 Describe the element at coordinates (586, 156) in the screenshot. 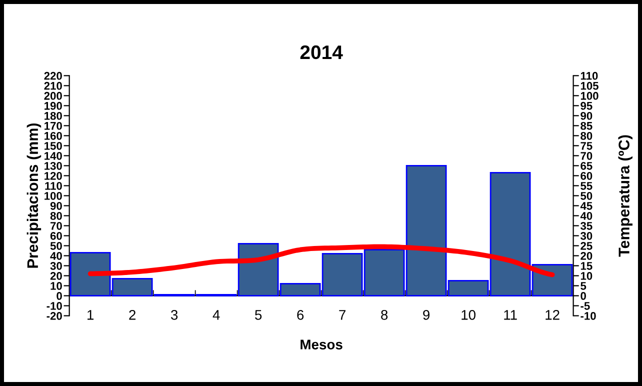

I see `y2-tick-label: 70` at that location.